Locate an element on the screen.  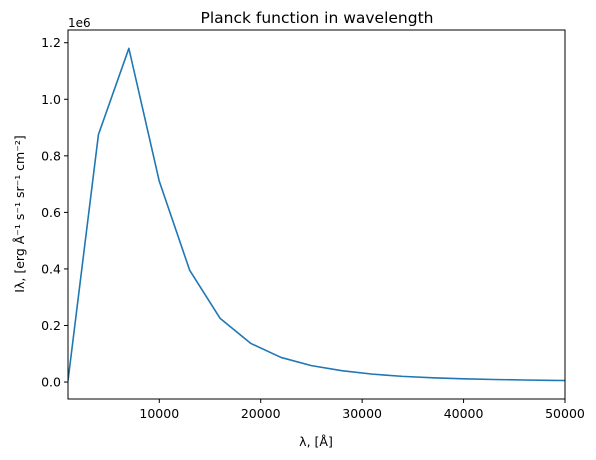
y-axis-label: Iλ, [erg Å⁻¹ s⁻¹ sr⁻¹ cm⁻²] is located at coordinates (19, 213).